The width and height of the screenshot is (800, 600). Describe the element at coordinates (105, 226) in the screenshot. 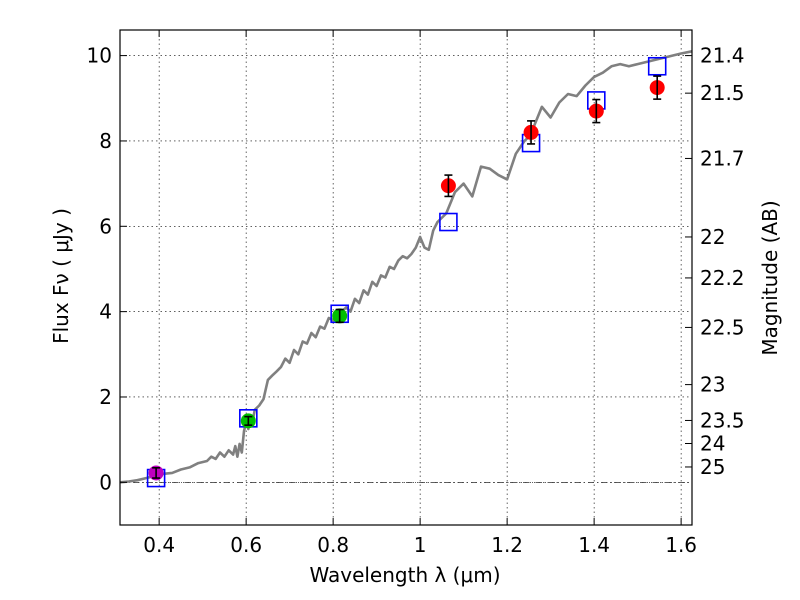

I see `y-tick-label: 6` at that location.